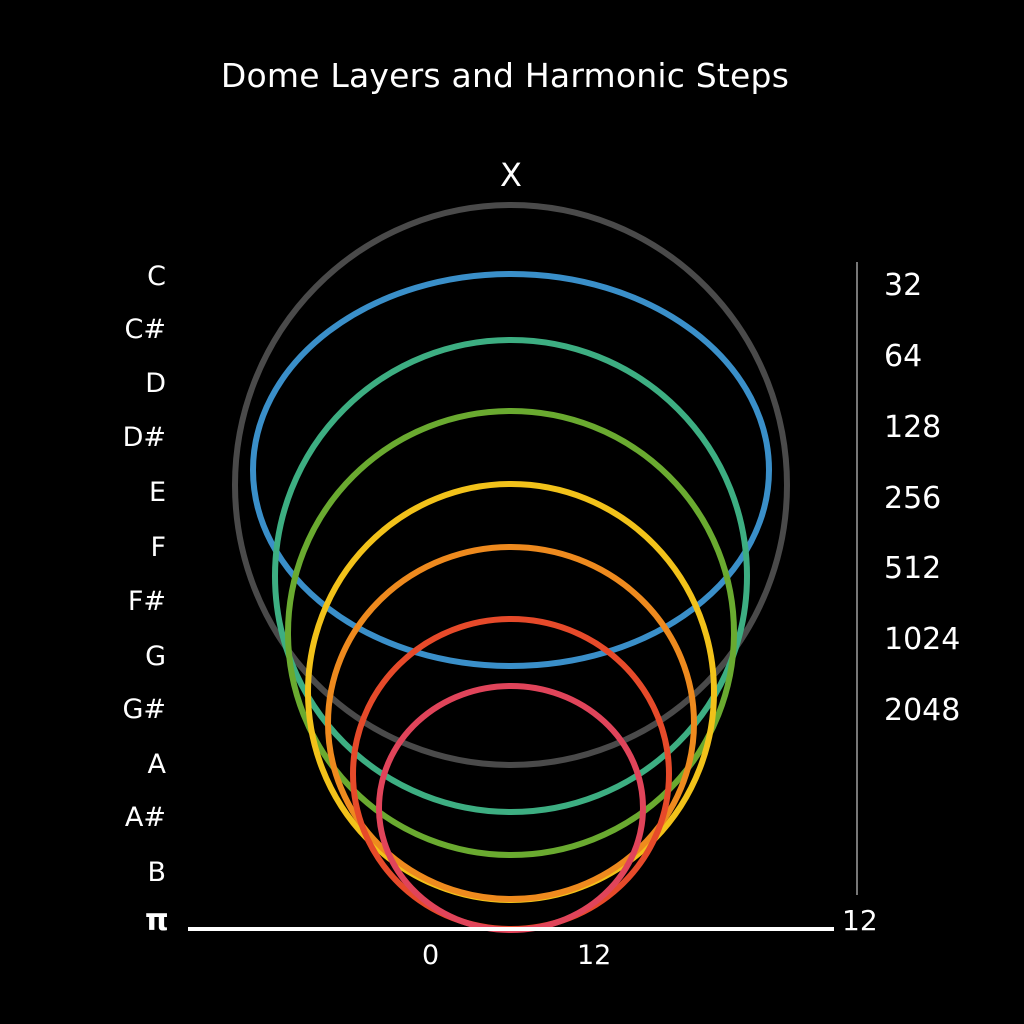  What do you see at coordinates (903, 356) in the screenshot?
I see `step-label-64: 64` at bounding box center [903, 356].